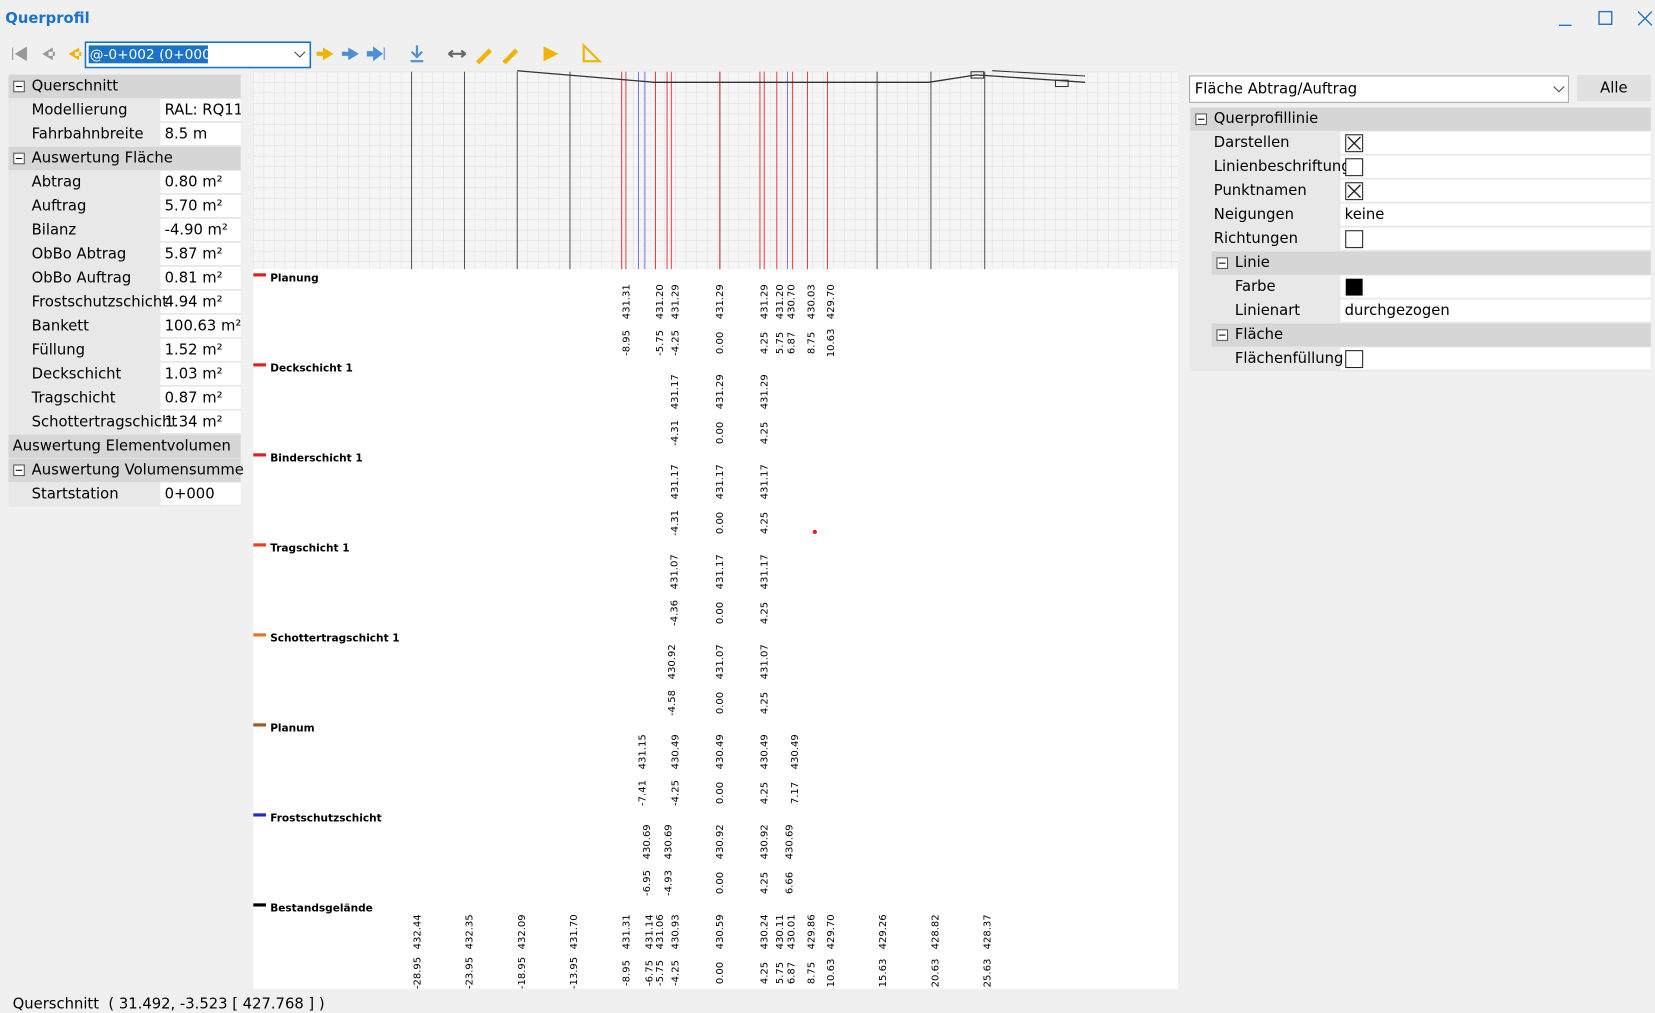  What do you see at coordinates (311, 369) in the screenshot?
I see `layer-name: Deckschicht 1` at bounding box center [311, 369].